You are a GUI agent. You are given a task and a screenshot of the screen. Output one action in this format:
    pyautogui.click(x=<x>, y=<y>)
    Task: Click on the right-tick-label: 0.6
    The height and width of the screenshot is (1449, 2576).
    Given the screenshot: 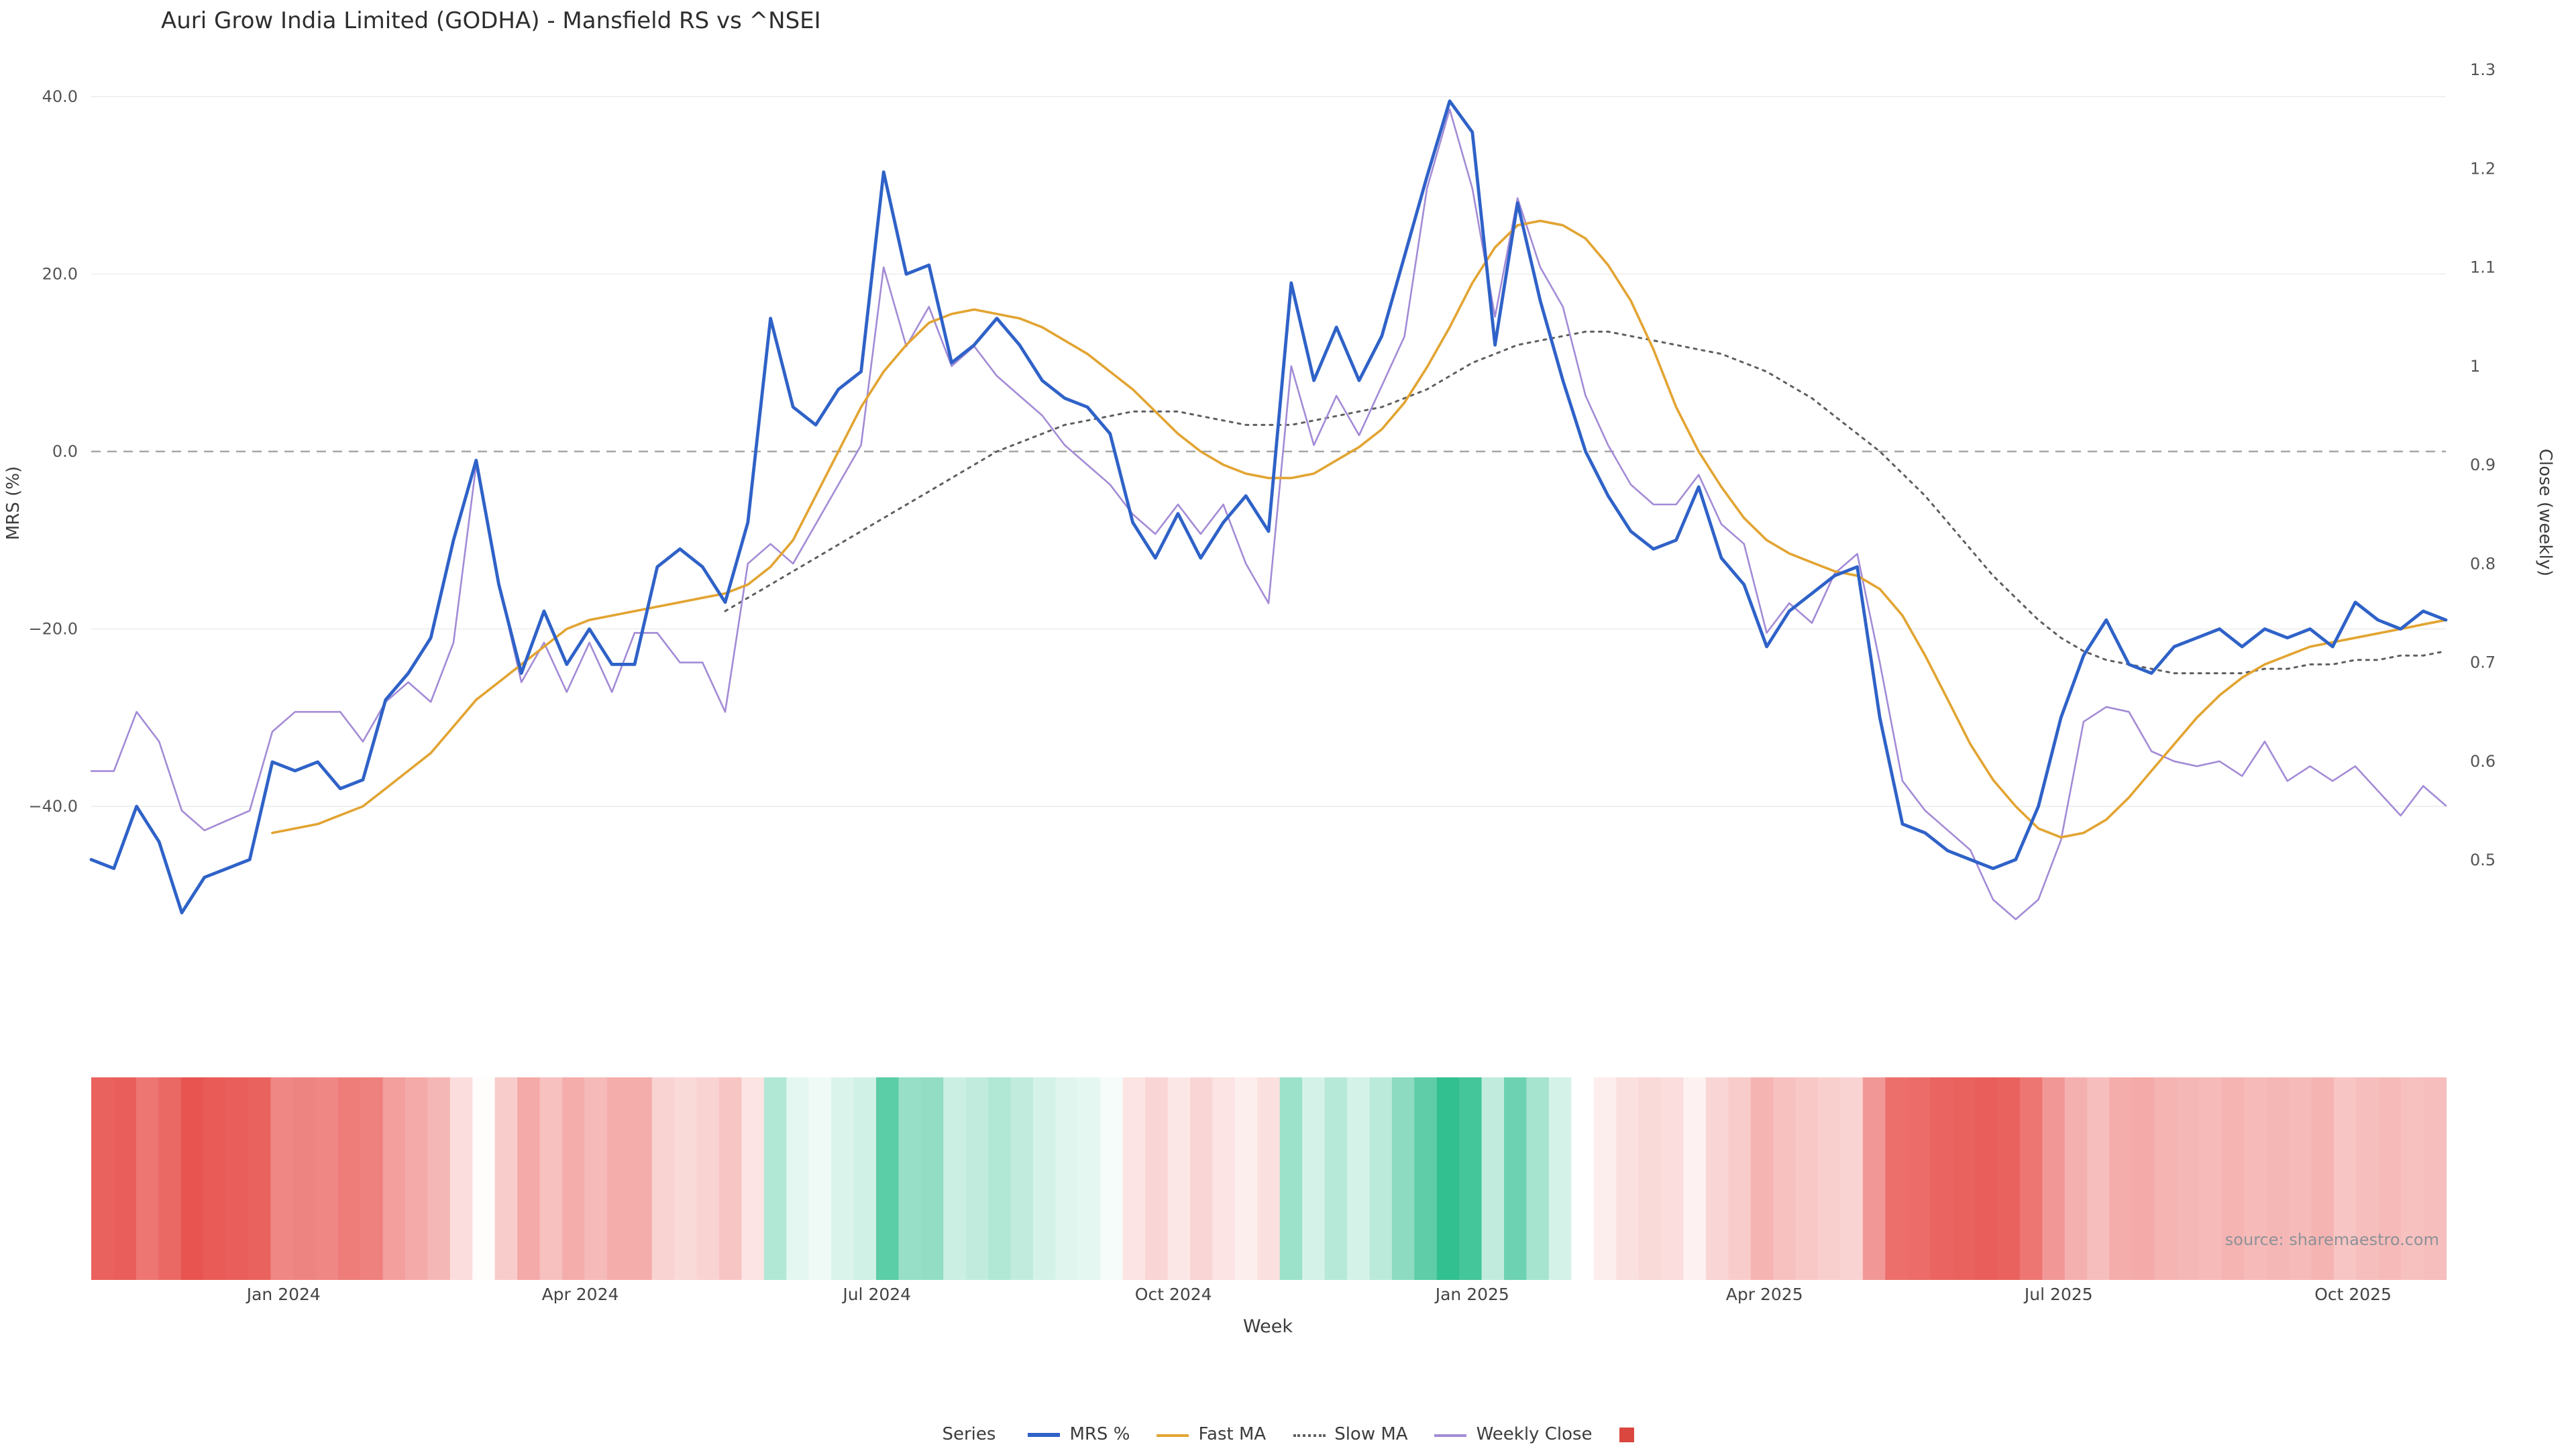 What is the action you would take?
    pyautogui.click(x=2483, y=761)
    